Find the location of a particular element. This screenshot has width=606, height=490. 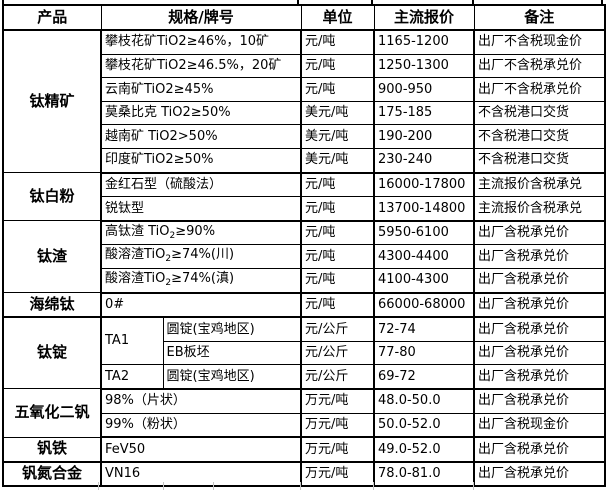

table-row: 酸溶渣TiO2≥74%(川) 元/吨 4300-4400 出厂含税承兑价 is located at coordinates (304, 256).